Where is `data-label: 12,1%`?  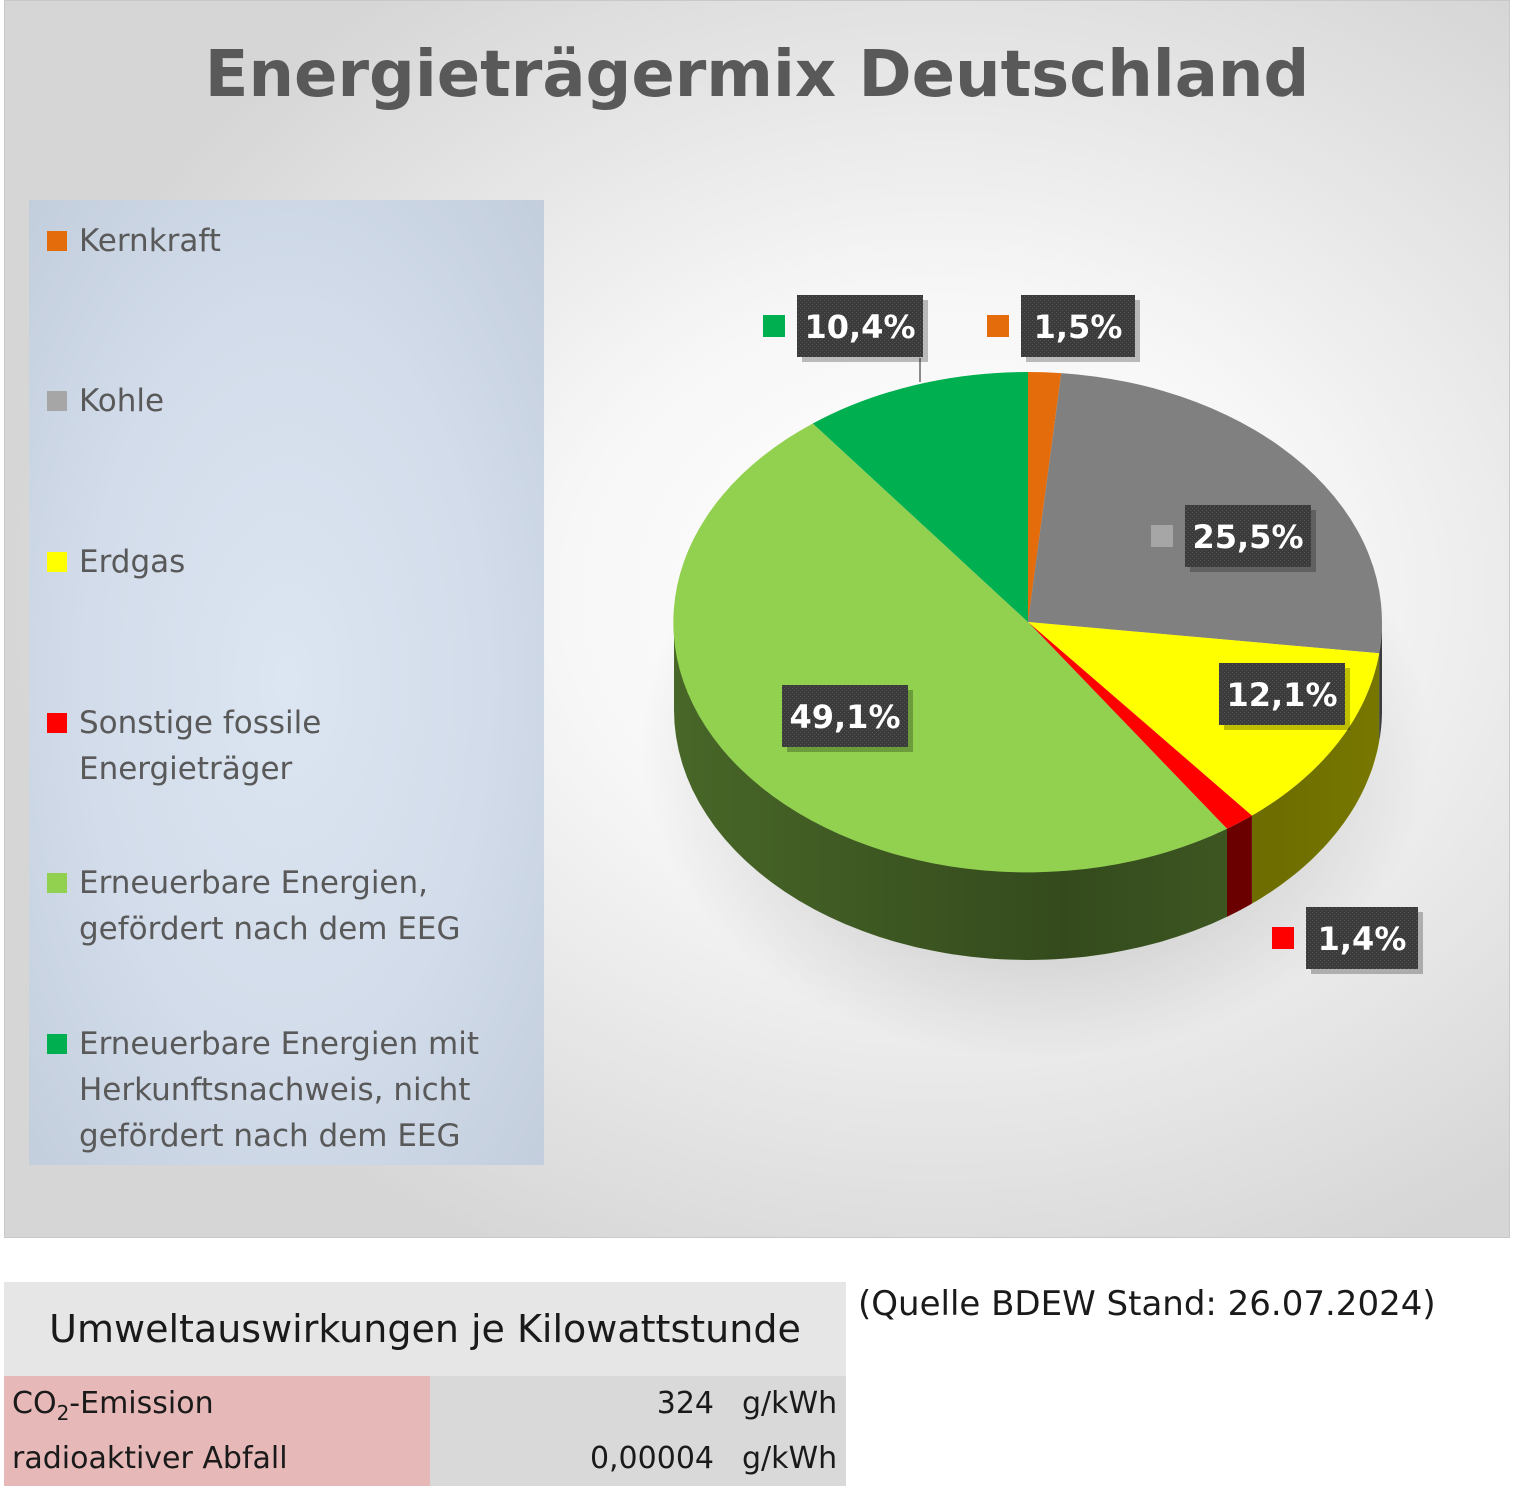
data-label: 12,1% is located at coordinates (1267, 696).